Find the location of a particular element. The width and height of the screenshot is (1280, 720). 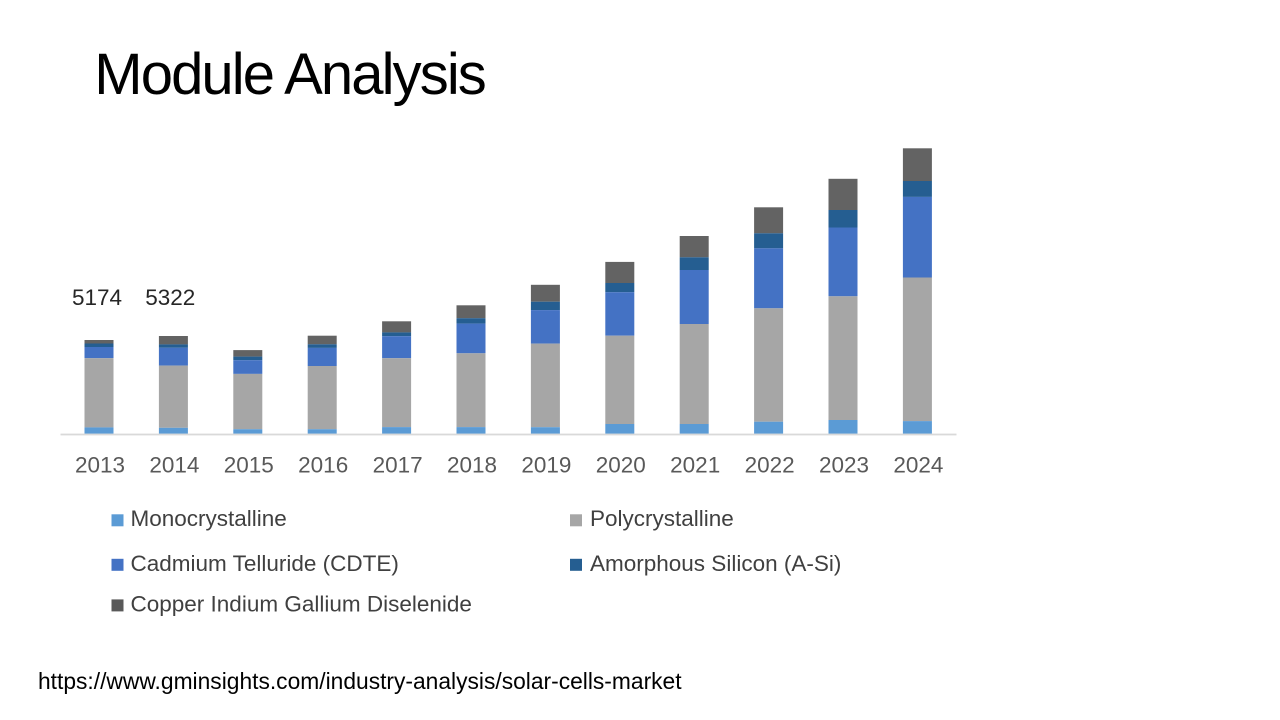

svg-text: 5174 is located at coordinates (97, 297).